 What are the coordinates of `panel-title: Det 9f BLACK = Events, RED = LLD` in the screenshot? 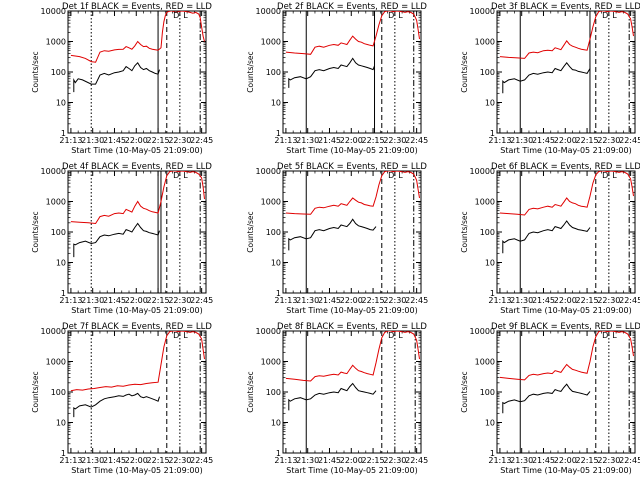 It's located at (565, 327).